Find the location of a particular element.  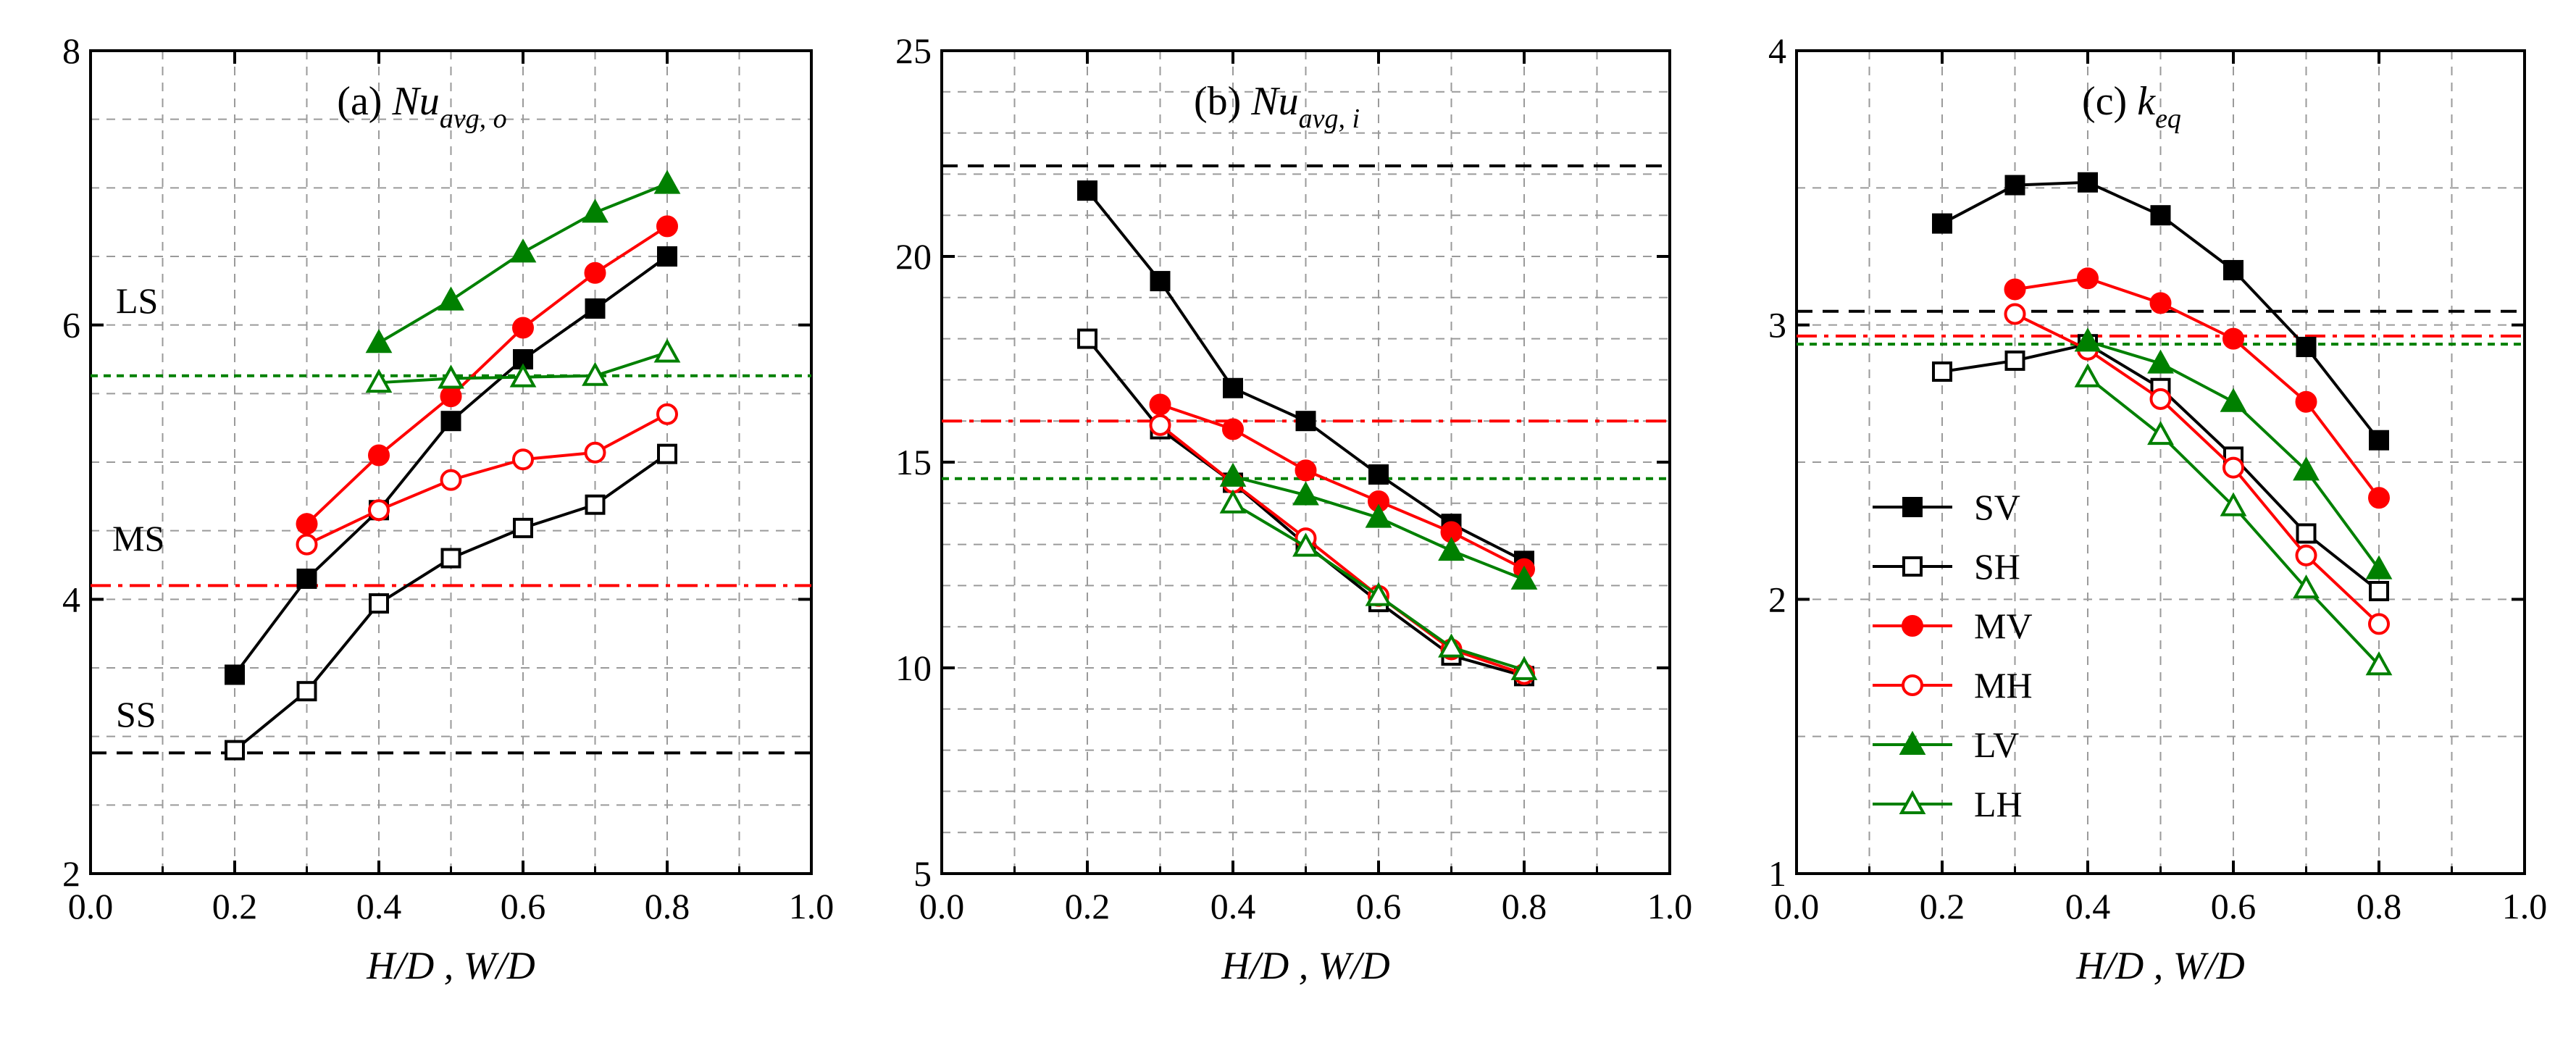

legend-label: SH is located at coordinates (1997, 566).